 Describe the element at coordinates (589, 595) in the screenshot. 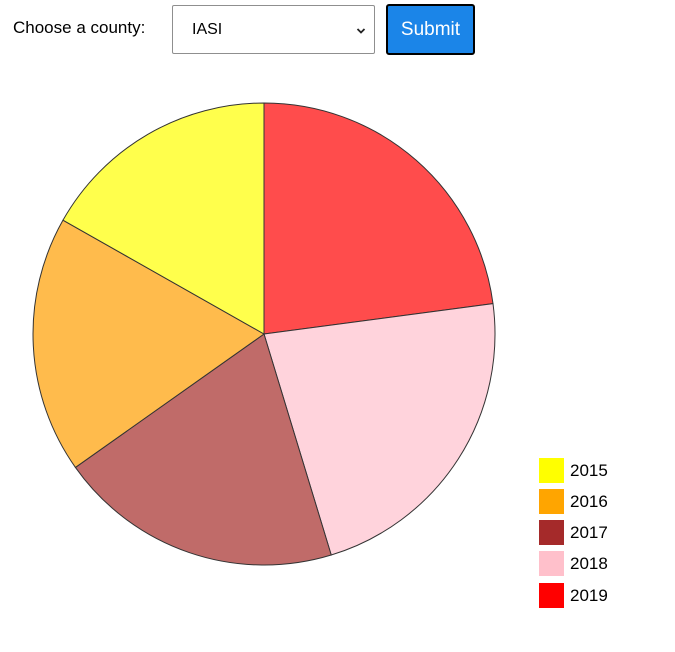

I see `legend-label: 2019` at that location.